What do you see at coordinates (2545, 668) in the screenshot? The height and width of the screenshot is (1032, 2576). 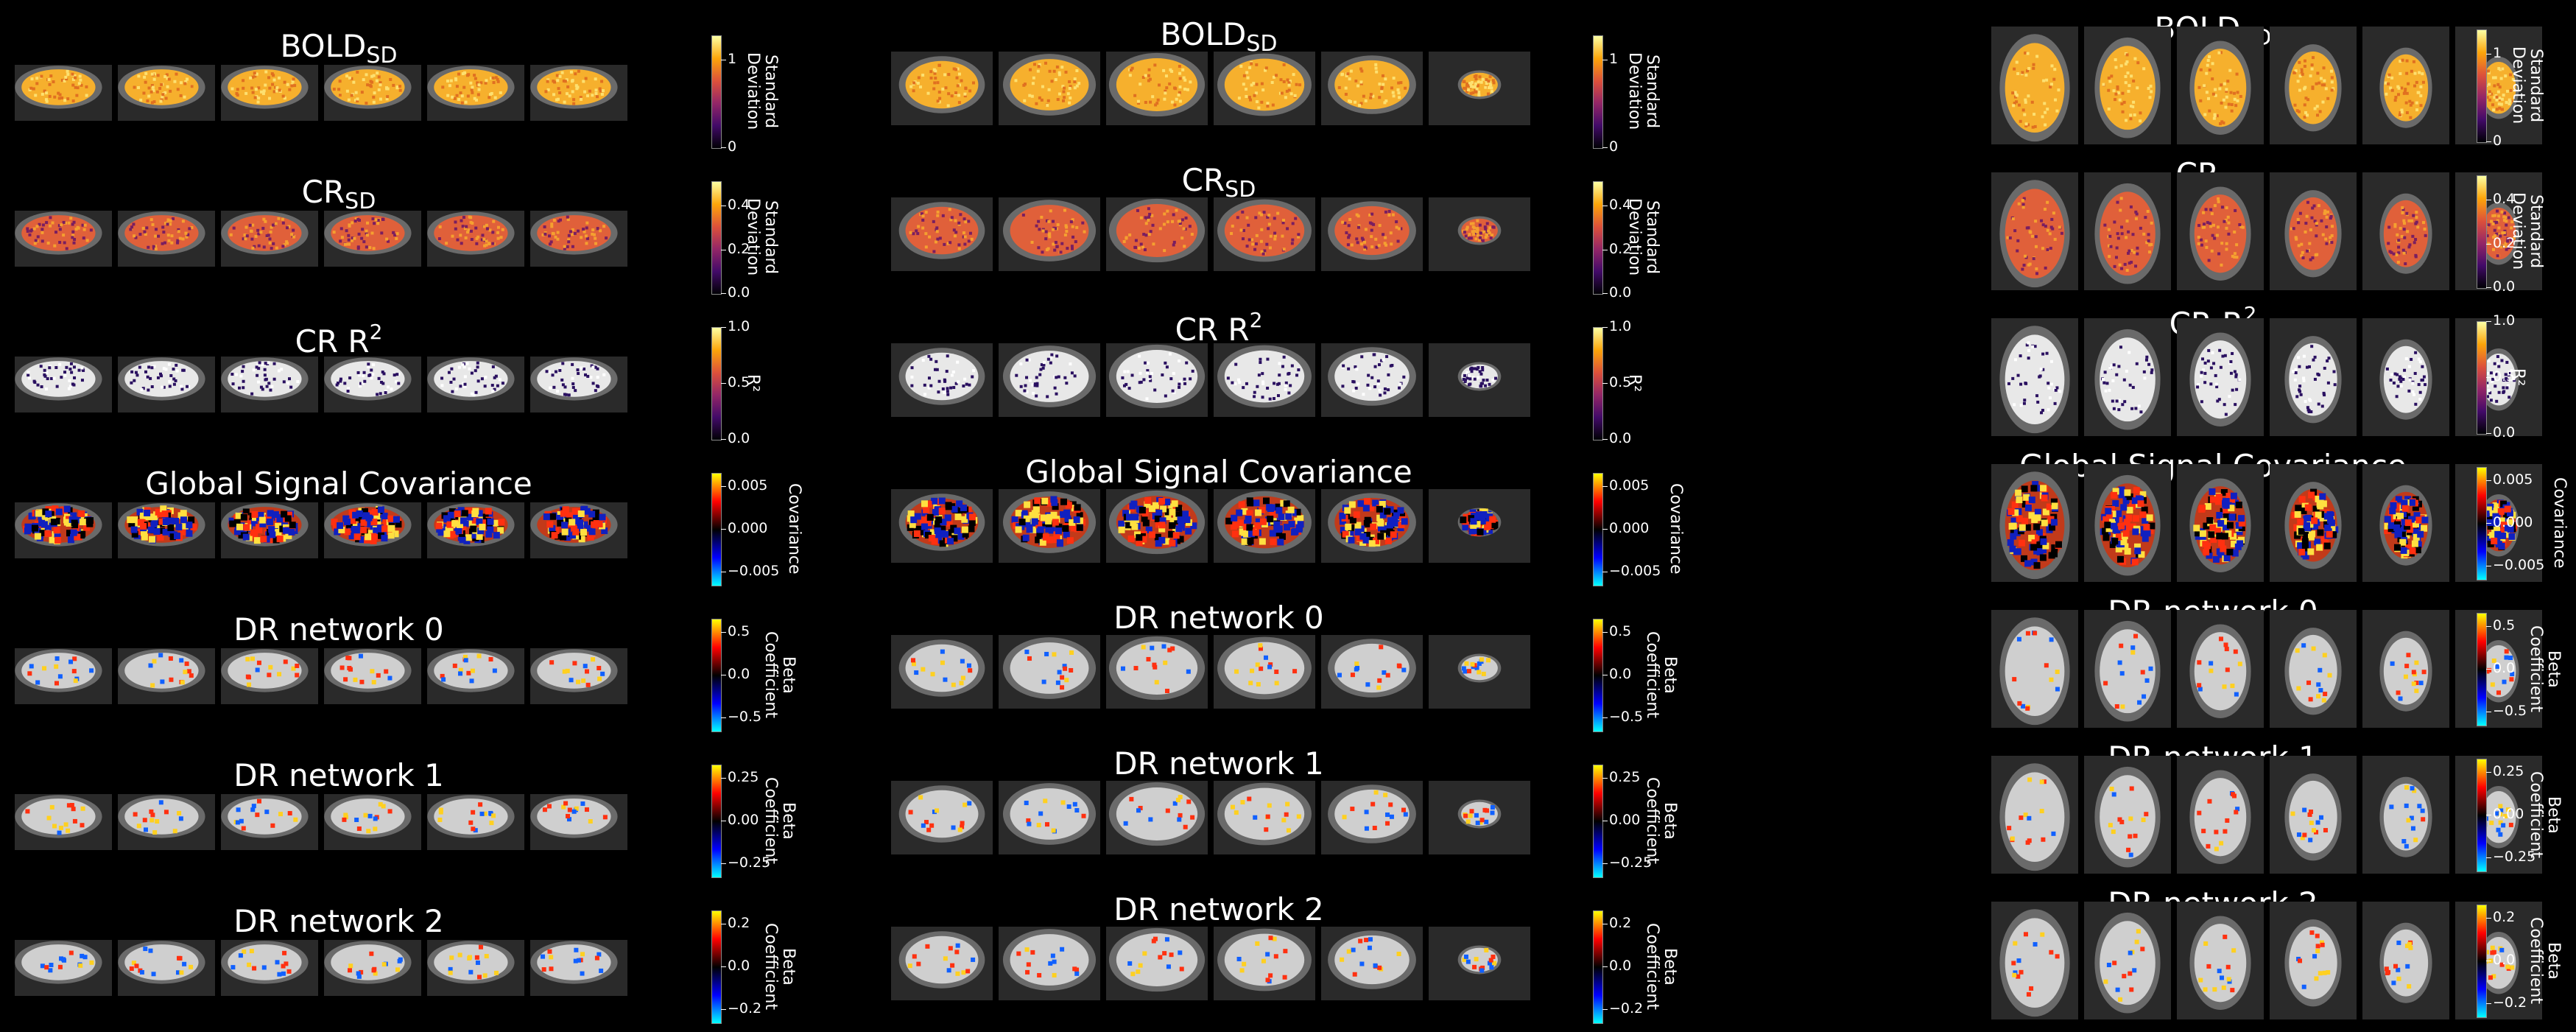 I see `axial-dr0-colorbar-label: Beta Coefficient` at bounding box center [2545, 668].